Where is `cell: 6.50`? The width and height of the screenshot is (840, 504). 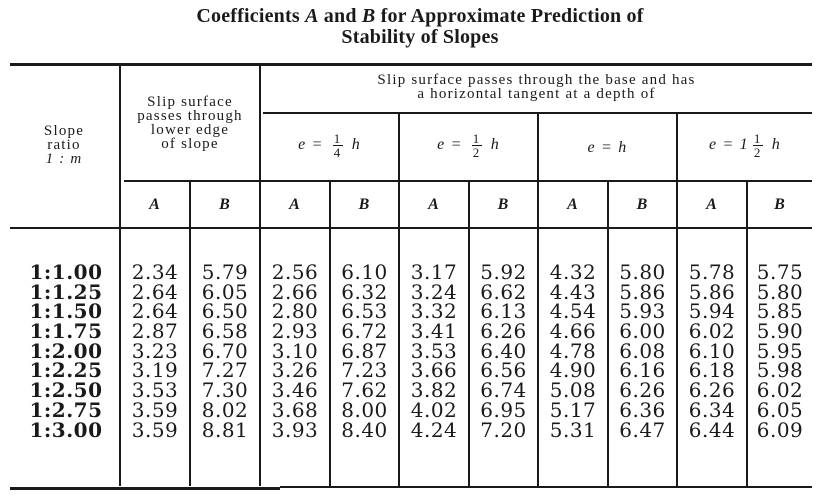
cell: 6.50 is located at coordinates (225, 311).